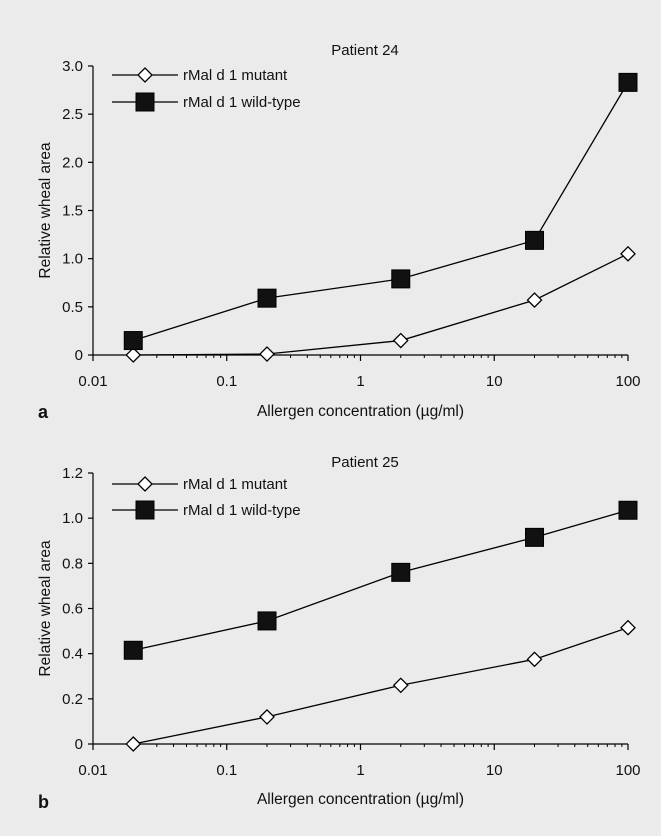  Describe the element at coordinates (43, 412) in the screenshot. I see `panel-letter: a` at that location.